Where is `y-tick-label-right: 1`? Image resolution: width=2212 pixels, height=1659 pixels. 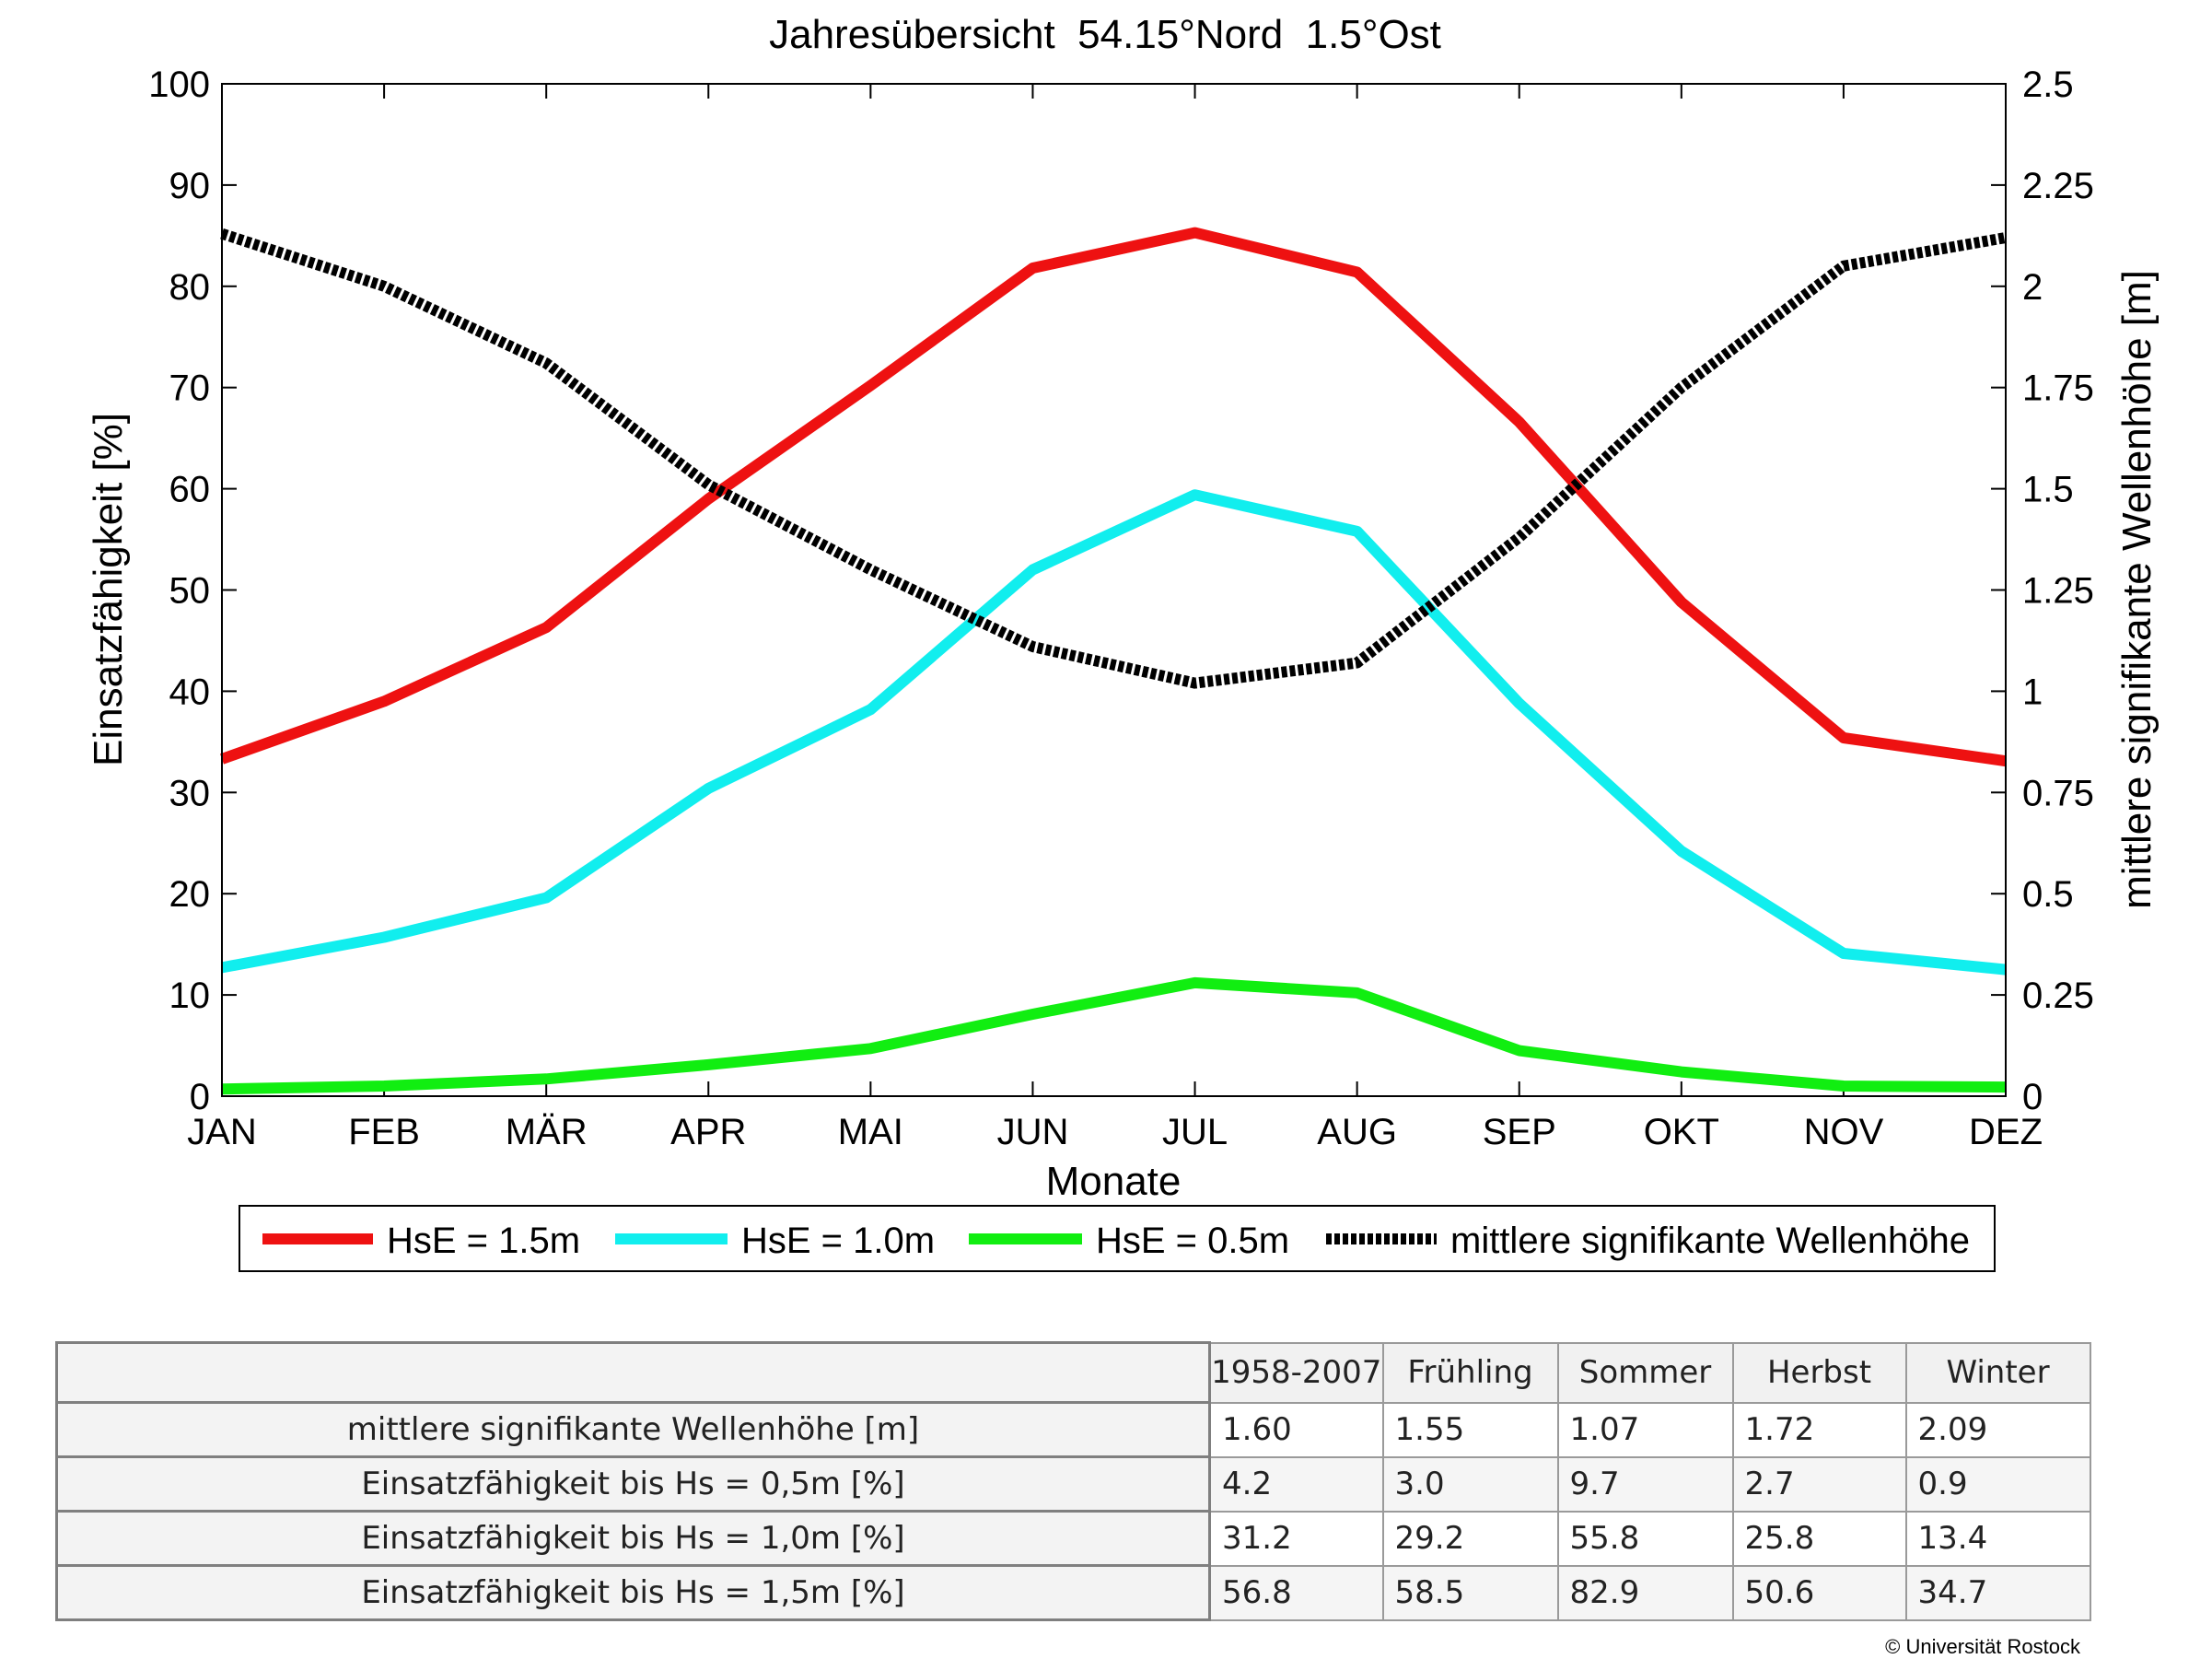
y-tick-label-right: 1 is located at coordinates (2033, 692).